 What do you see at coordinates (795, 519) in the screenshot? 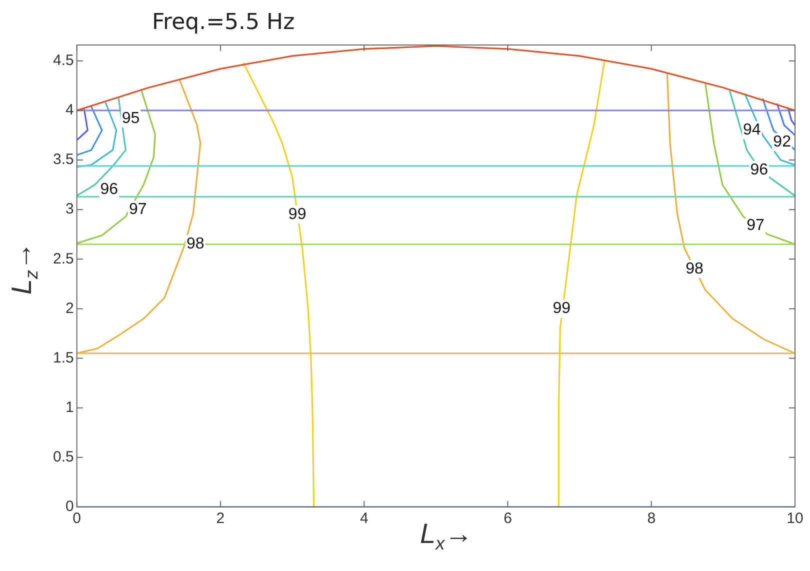
I see `x-tick-label: 10` at bounding box center [795, 519].